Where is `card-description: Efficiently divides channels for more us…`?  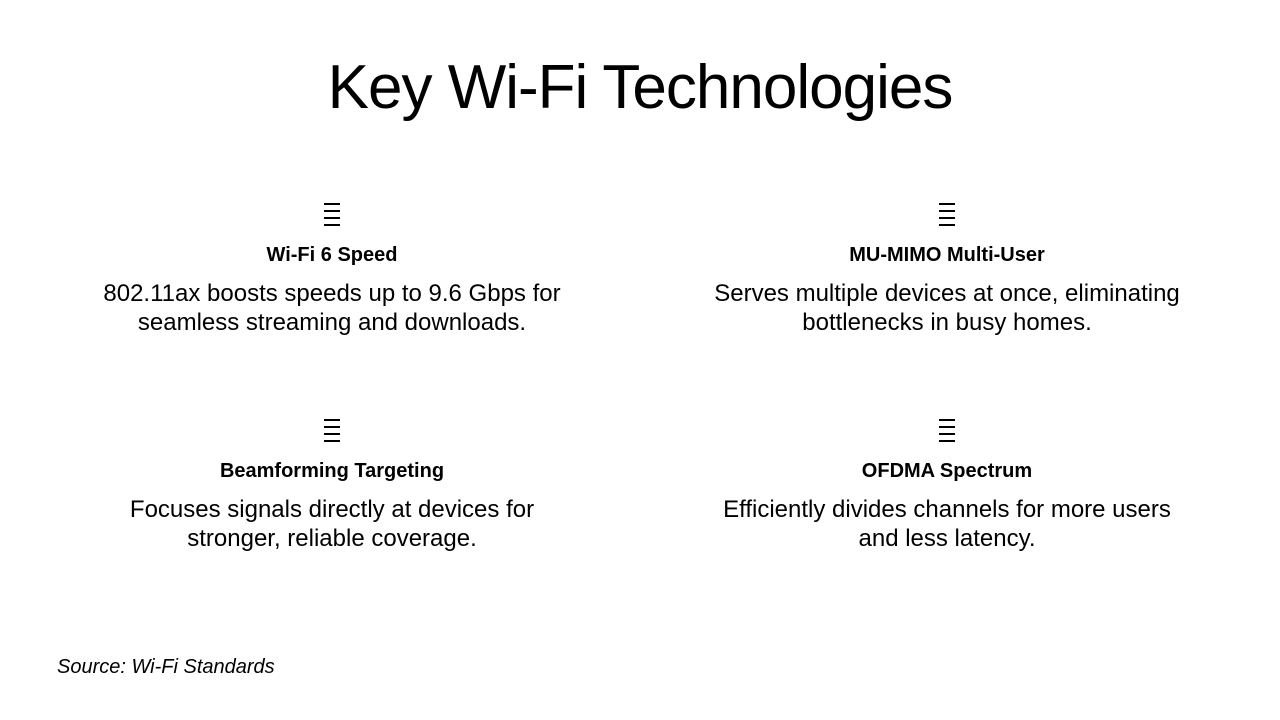
card-description: Efficiently divides channels for more us… is located at coordinates (947, 524).